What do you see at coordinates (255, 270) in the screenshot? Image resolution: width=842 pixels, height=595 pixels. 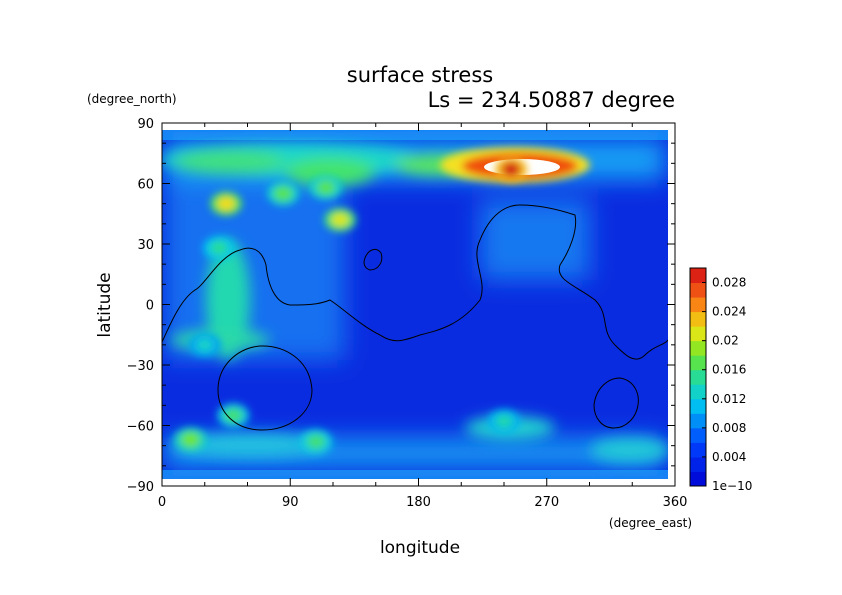 I see `western-region` at bounding box center [255, 270].